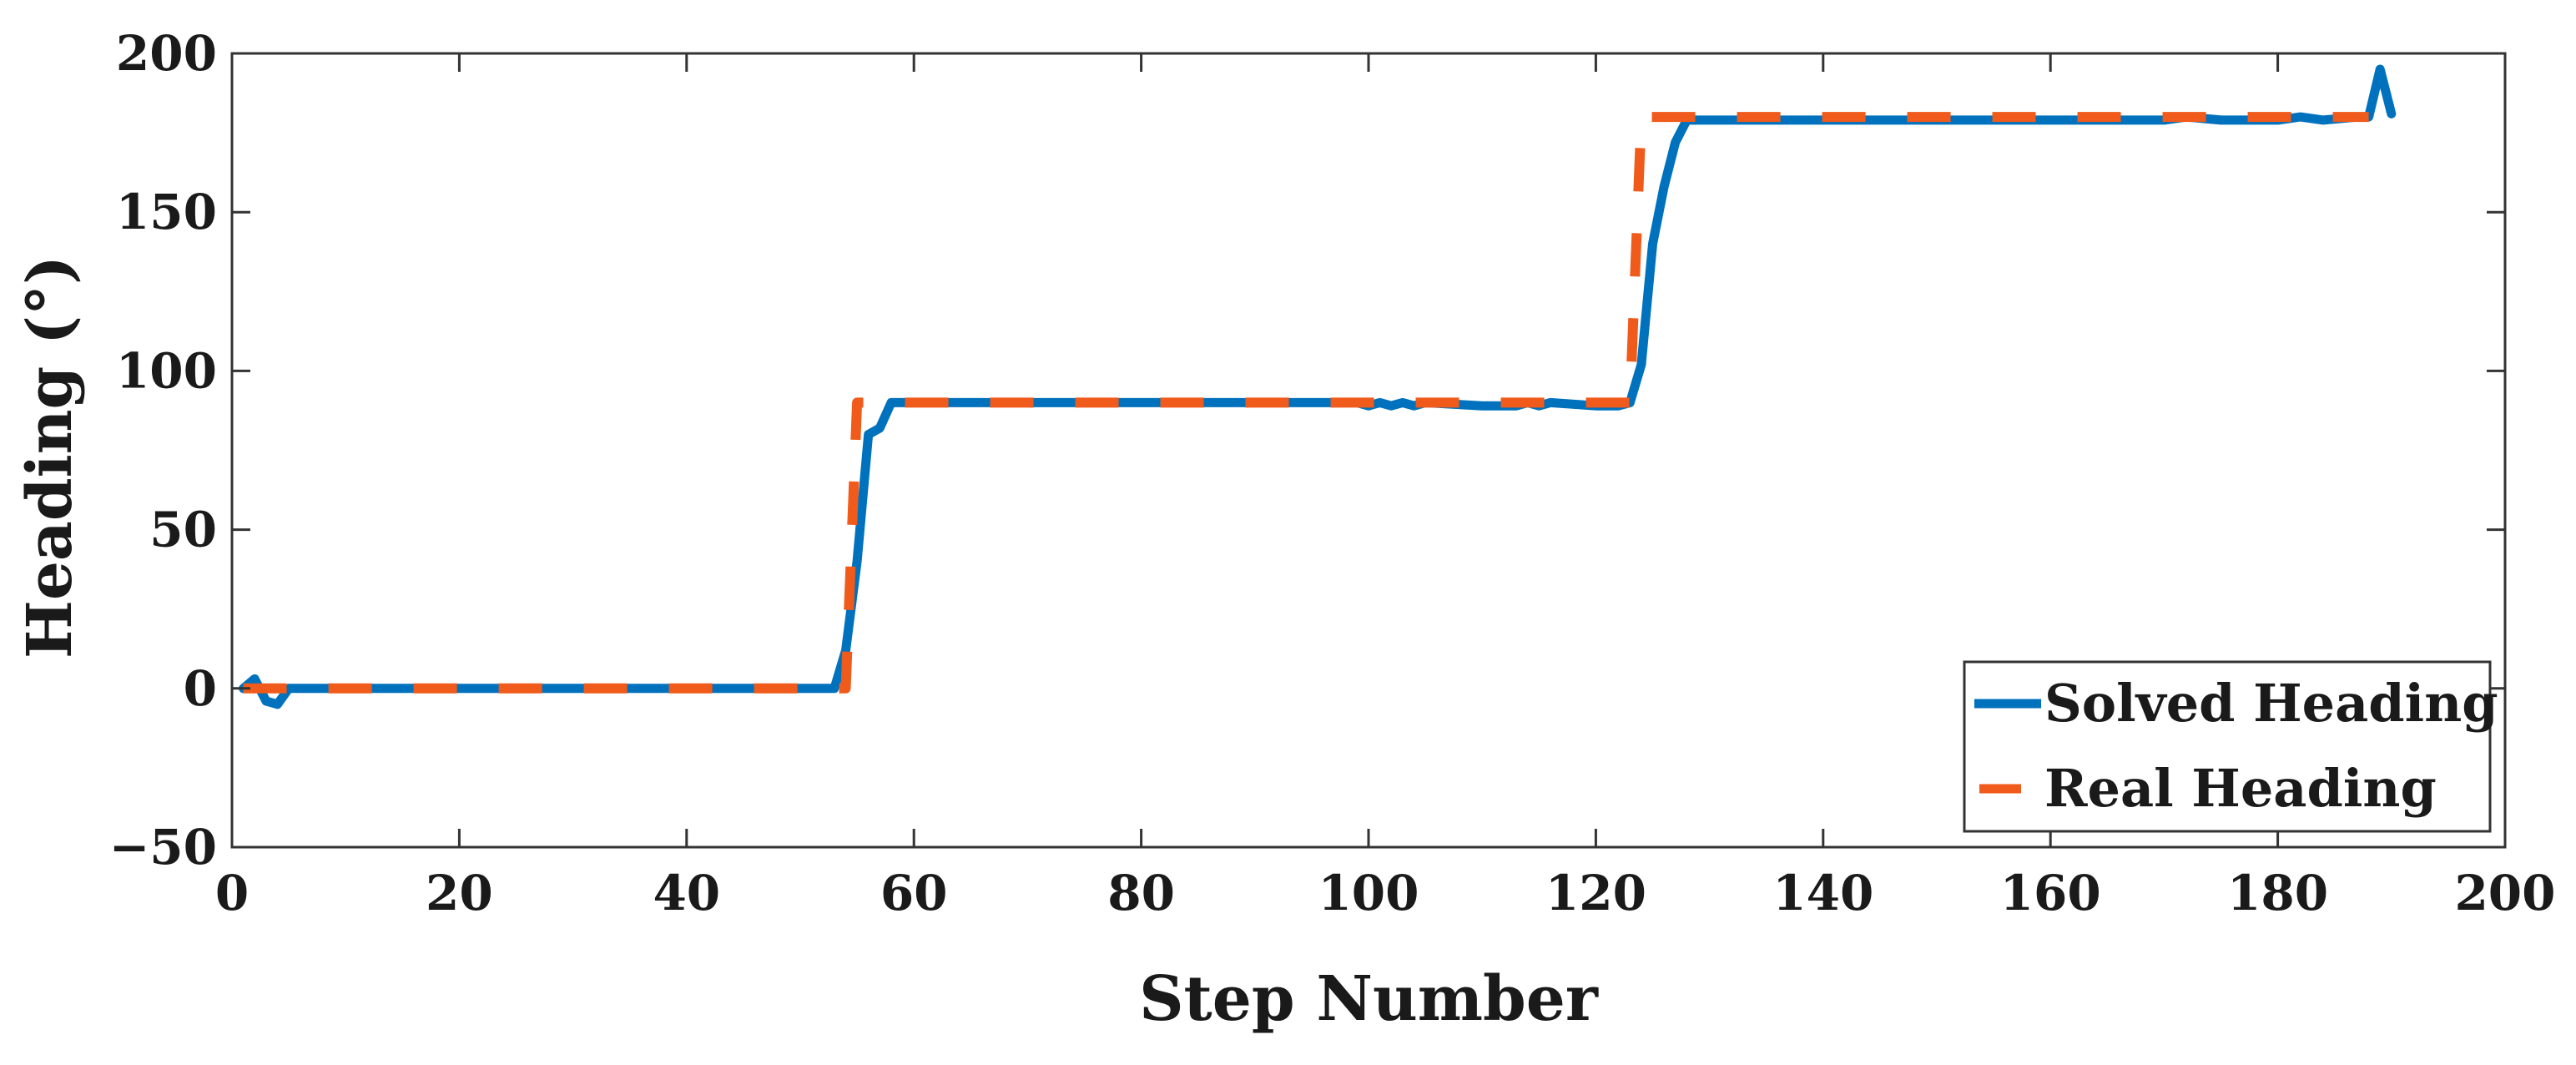  What do you see at coordinates (1141, 893) in the screenshot?
I see `x-tick-label: 80` at bounding box center [1141, 893].